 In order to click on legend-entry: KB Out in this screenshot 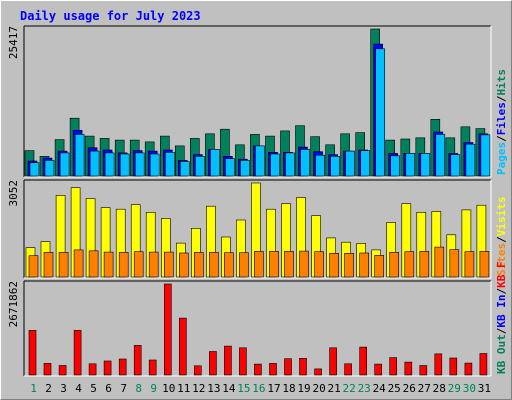, I will do `click(501, 354)`.